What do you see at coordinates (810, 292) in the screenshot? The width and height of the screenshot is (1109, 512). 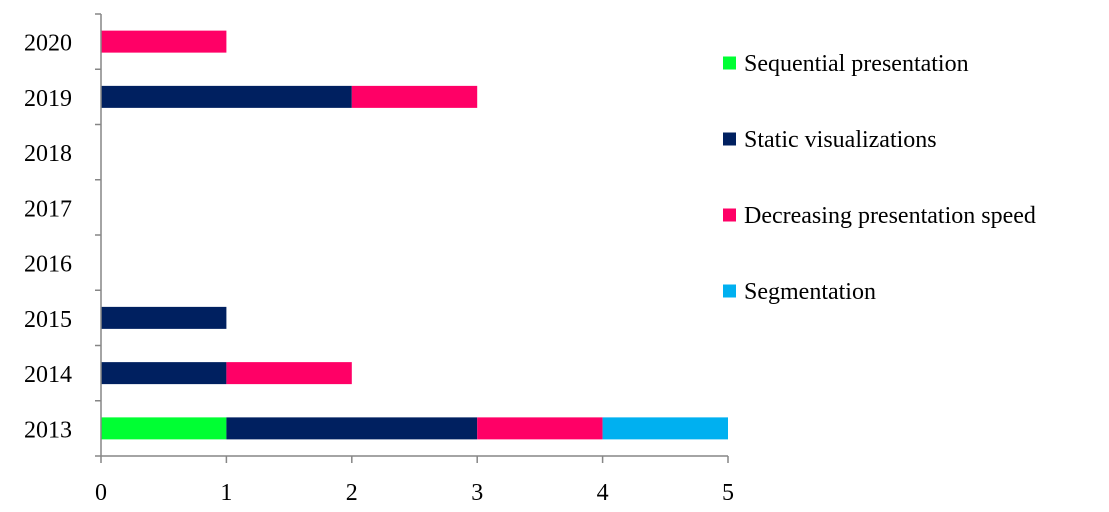 I see `legend-label: Segmentation` at bounding box center [810, 292].